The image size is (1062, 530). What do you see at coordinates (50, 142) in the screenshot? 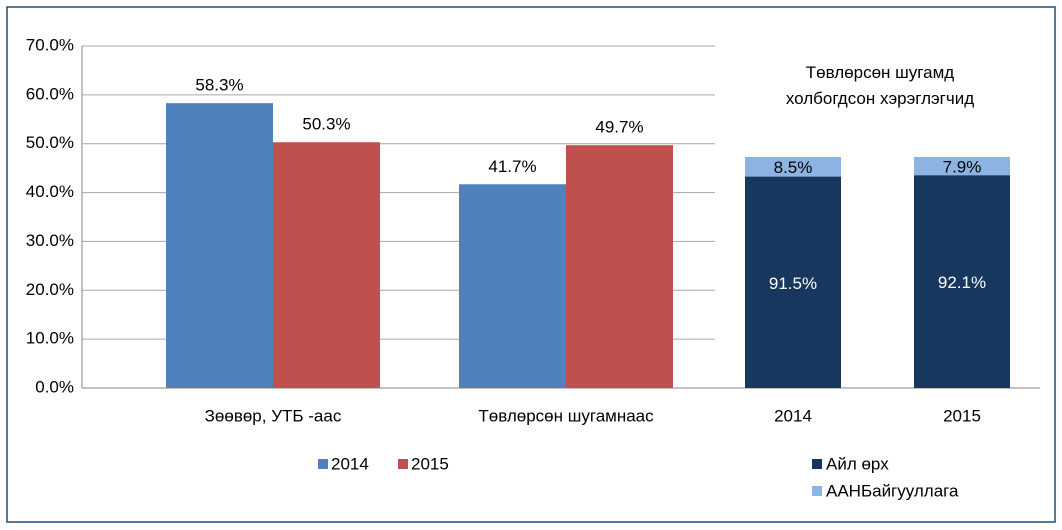
I see `y-tick-label: 50.0%` at bounding box center [50, 142].